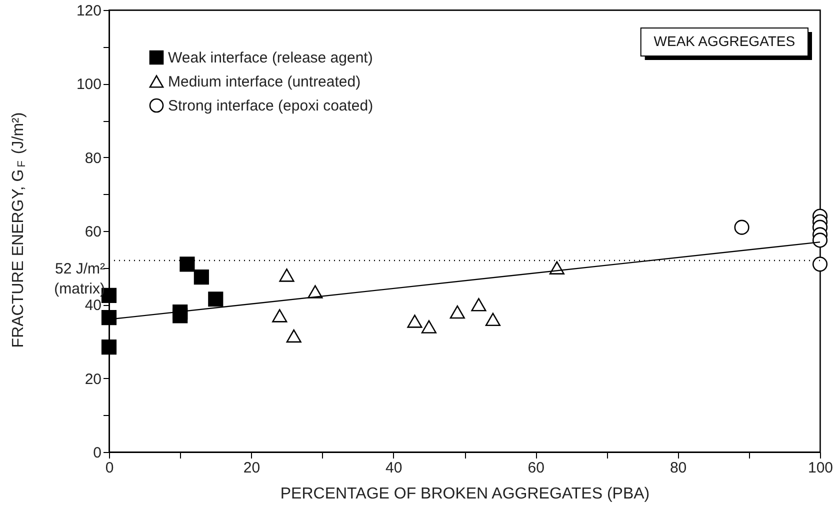 This screenshot has width=834, height=508. Describe the element at coordinates (821, 468) in the screenshot. I see `x-tick-label: 100` at that location.